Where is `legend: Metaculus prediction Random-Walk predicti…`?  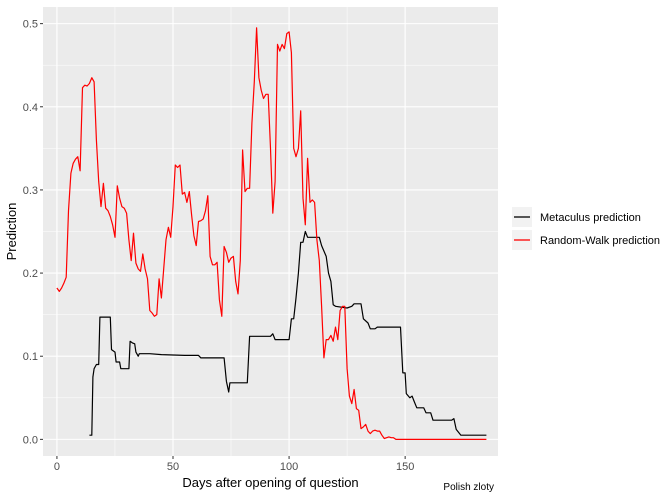 legend: Metaculus prediction Random-Walk predicti… is located at coordinates (586, 228).